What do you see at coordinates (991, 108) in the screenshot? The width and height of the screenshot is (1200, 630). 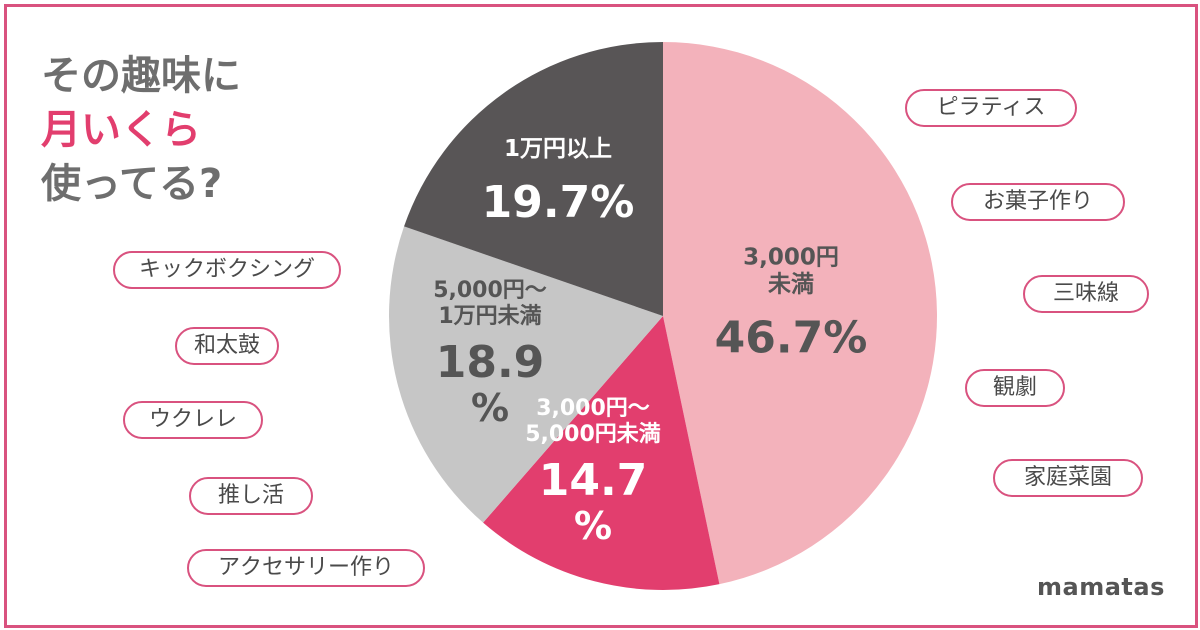 I see `hobby-tag-right: ピラティス` at bounding box center [991, 108].